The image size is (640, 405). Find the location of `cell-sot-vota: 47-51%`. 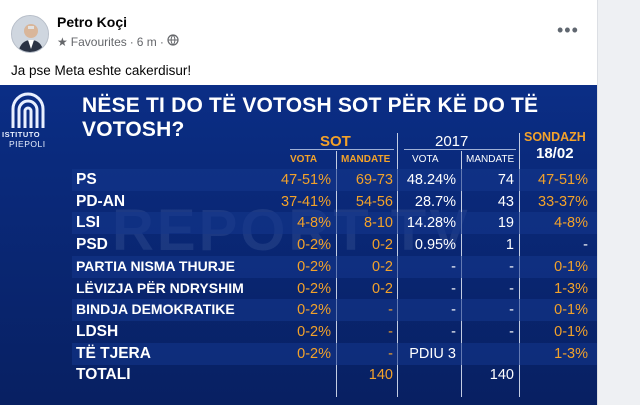

cell-sot-vota: 47-51% is located at coordinates (306, 180).